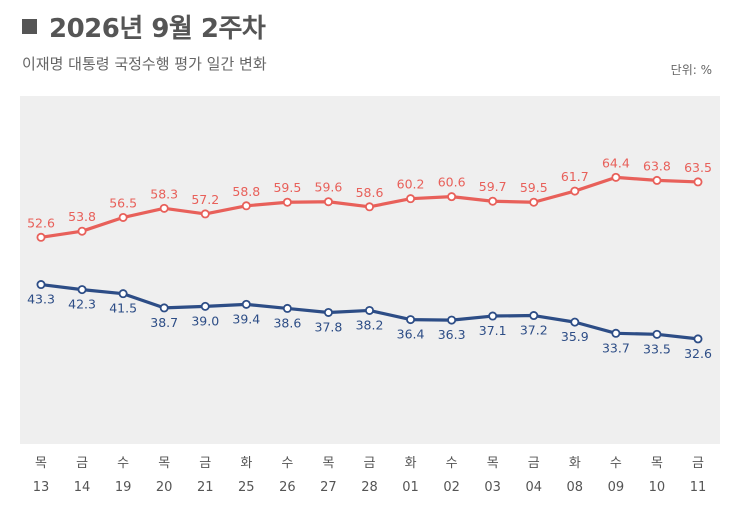  Describe the element at coordinates (370, 324) in the screenshot. I see `data-label-negative: 38.2` at that location.